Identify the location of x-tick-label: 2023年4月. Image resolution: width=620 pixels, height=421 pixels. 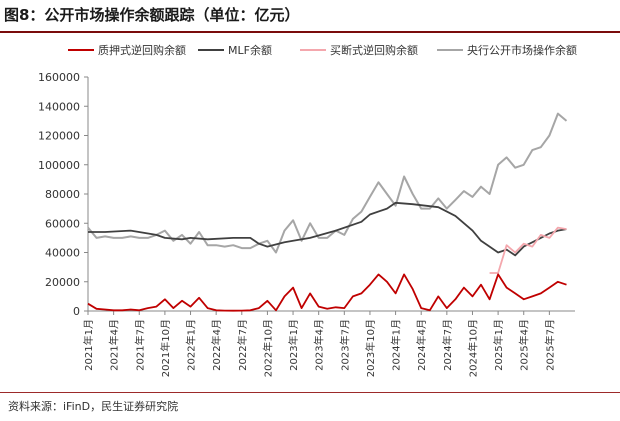
(319, 345).